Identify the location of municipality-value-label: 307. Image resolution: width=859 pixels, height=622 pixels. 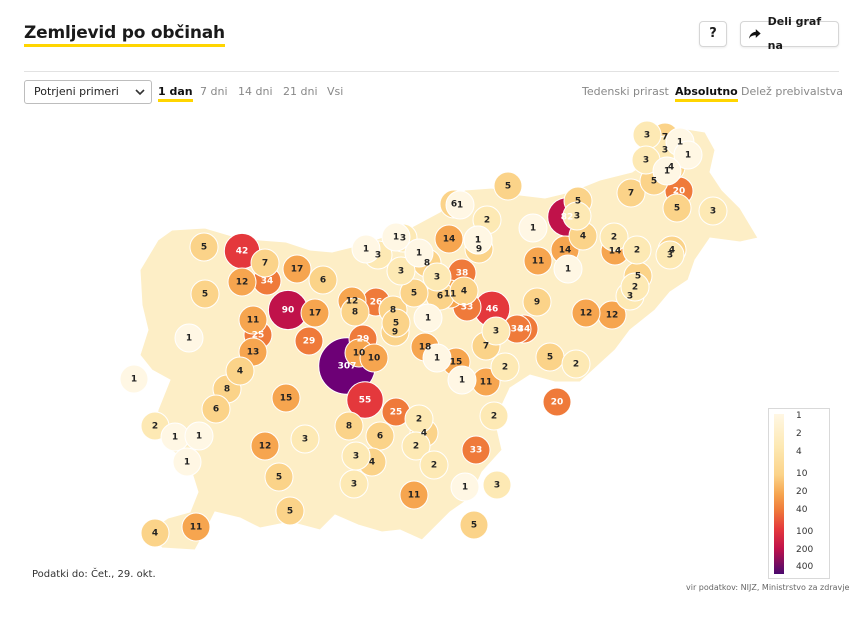
(347, 367).